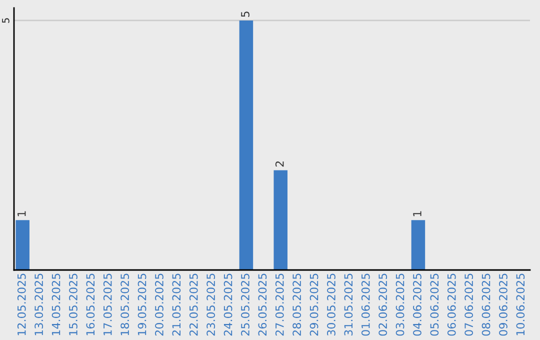 Image resolution: width=540 pixels, height=340 pixels. Describe the element at coordinates (245, 14) in the screenshot. I see `data-label: 5` at that location.